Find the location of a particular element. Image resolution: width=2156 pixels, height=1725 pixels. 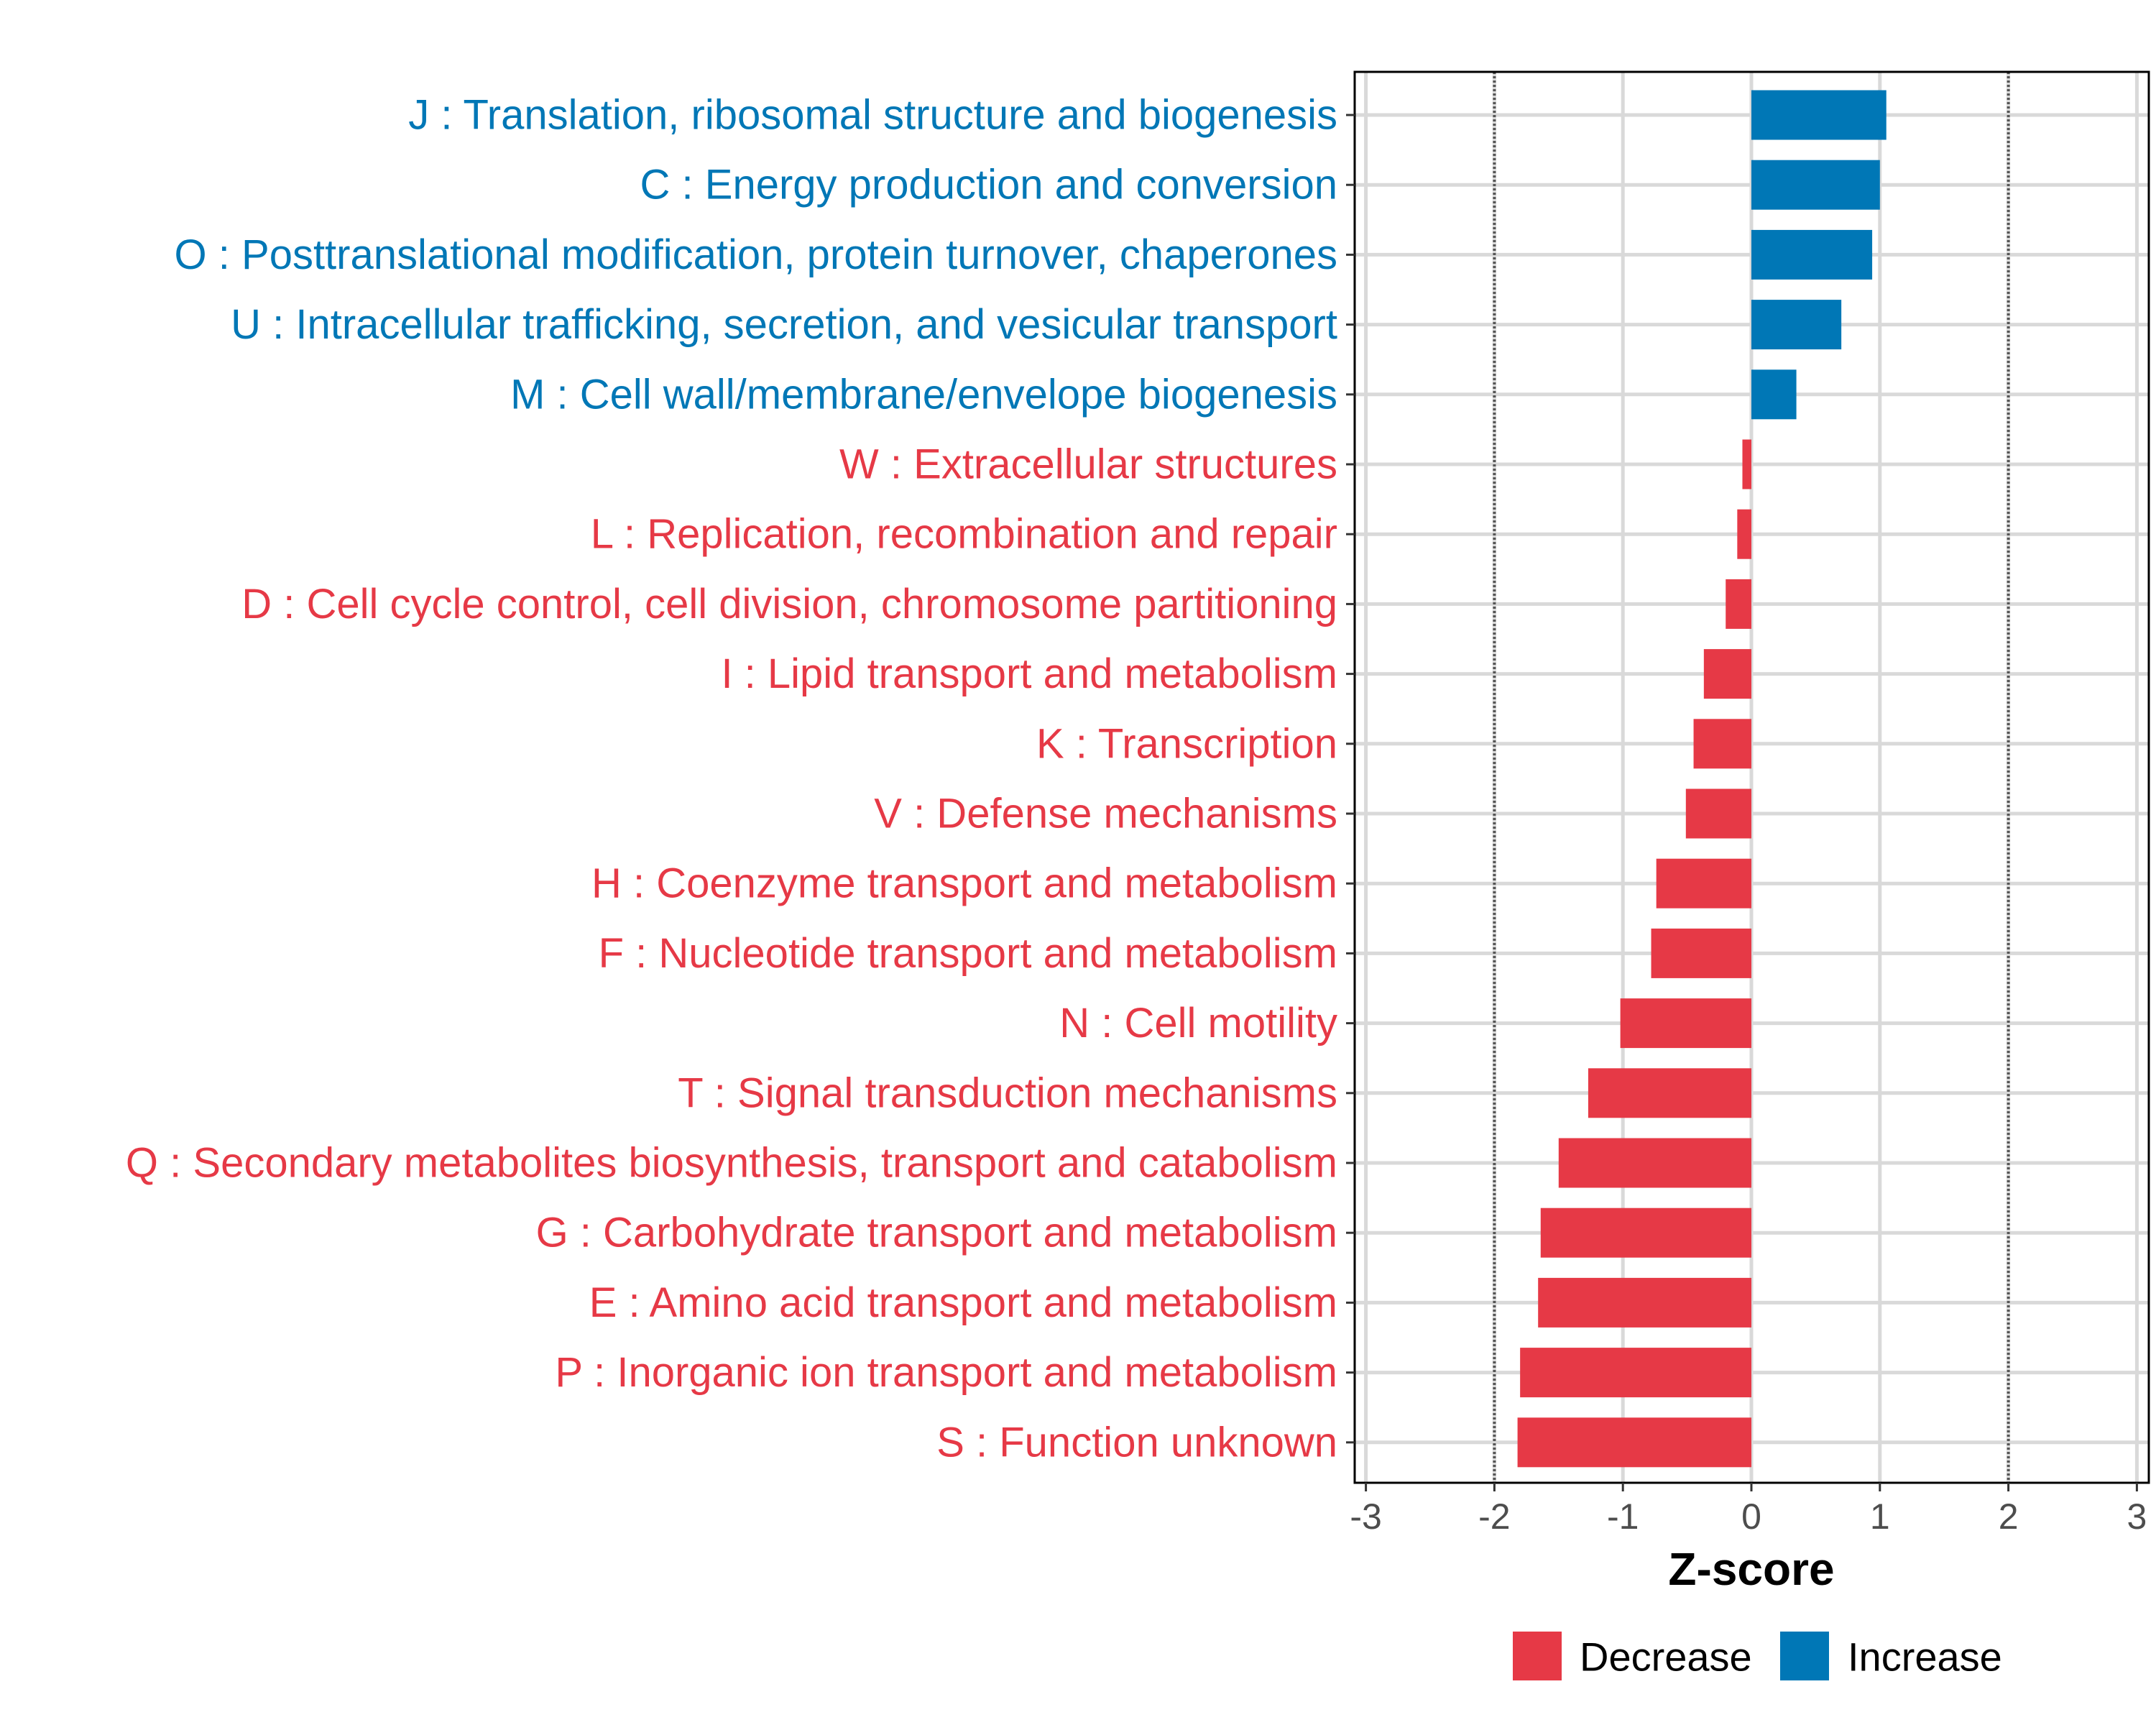

x-tick-label: -3 is located at coordinates (1366, 1516).